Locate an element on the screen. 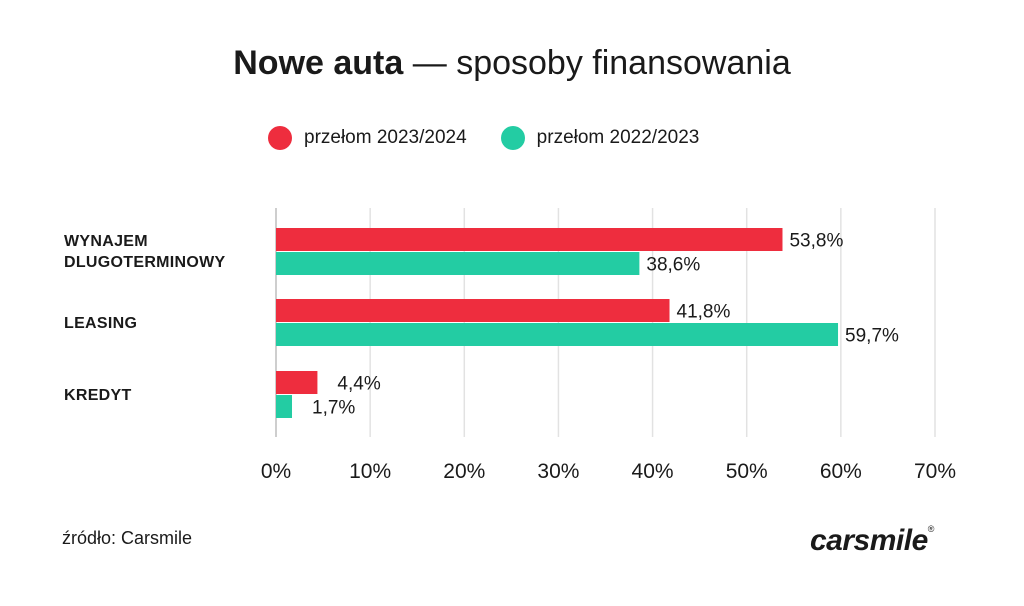 This screenshot has height=606, width=1024. legend-item-2022-2023: przełom 2022/2023 is located at coordinates (600, 138).